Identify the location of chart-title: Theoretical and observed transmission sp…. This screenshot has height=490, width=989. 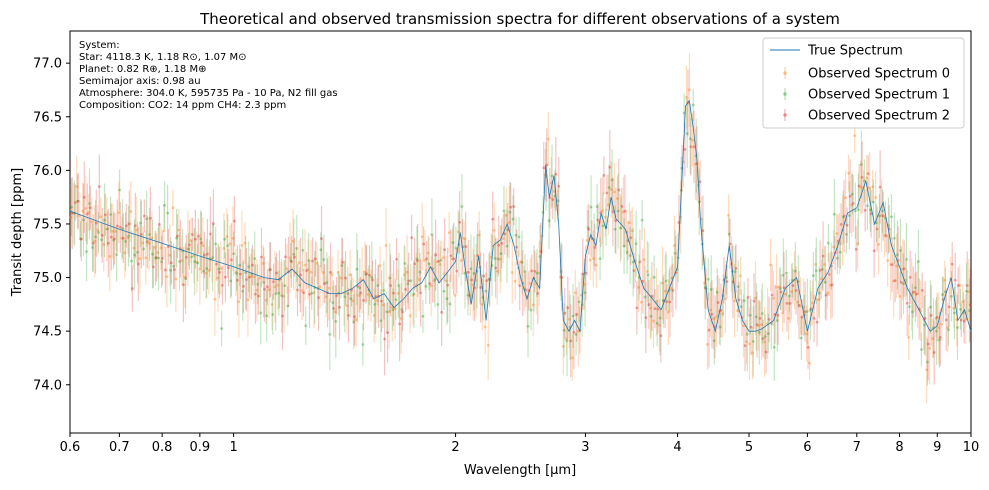
(519, 19).